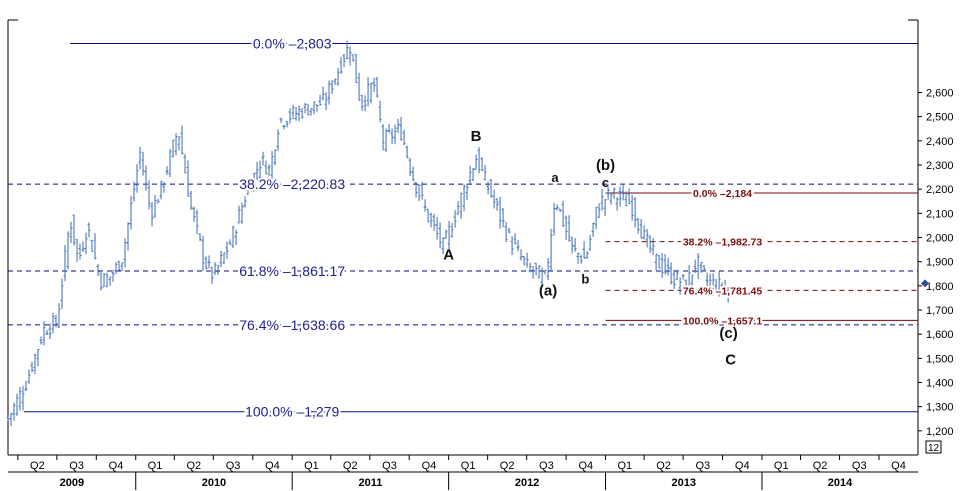 The width and height of the screenshot is (961, 491). I want to click on quarter-label: Q1, so click(311, 466).